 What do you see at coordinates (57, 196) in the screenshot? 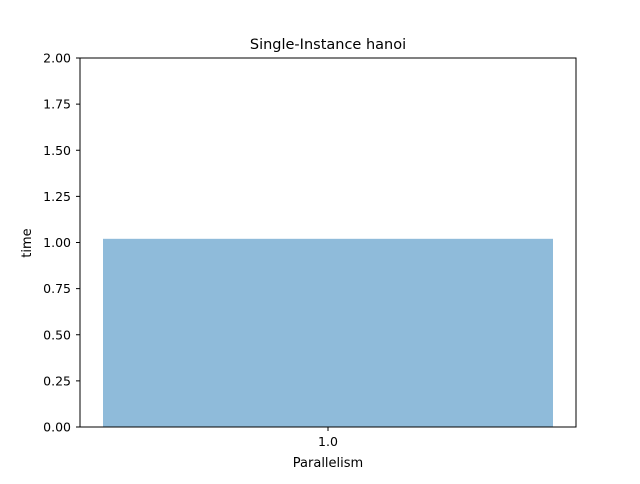
I see `y-tick-label: 1.25` at bounding box center [57, 196].